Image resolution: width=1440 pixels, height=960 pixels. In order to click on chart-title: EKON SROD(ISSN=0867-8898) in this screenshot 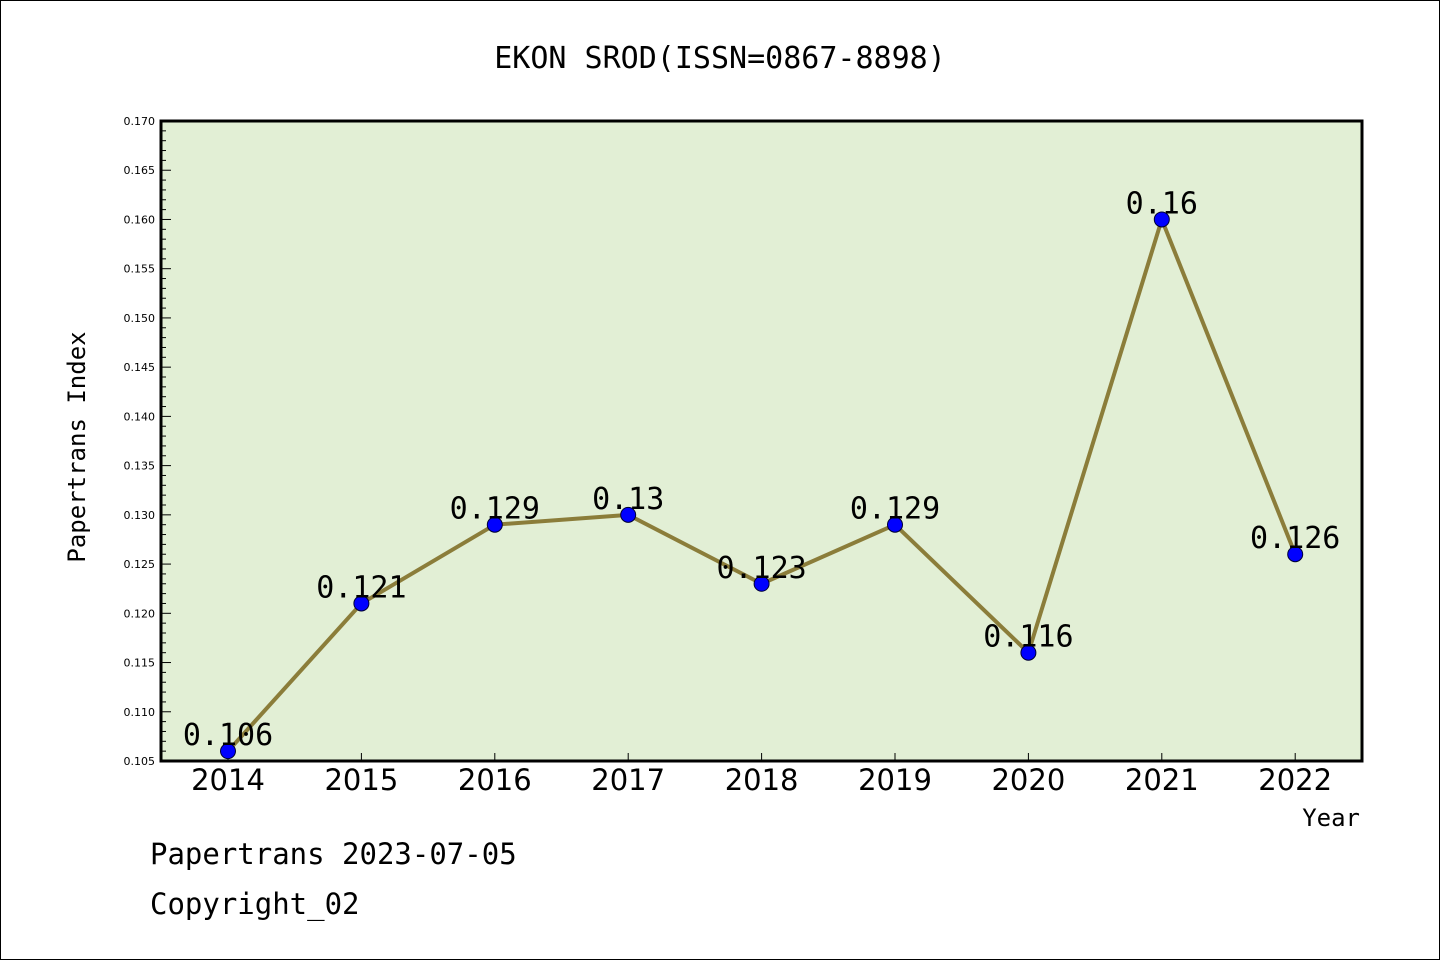, I will do `click(720, 58)`.